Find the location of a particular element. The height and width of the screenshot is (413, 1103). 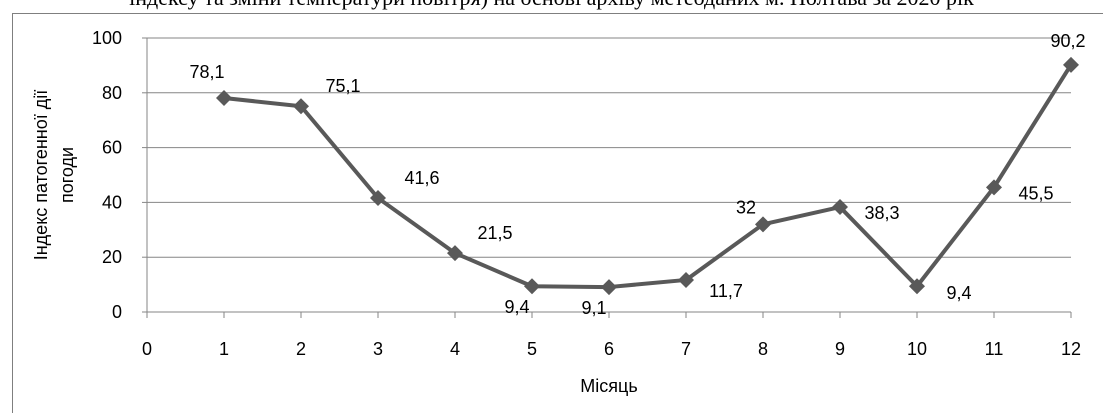

data-label: 45,5 is located at coordinates (1035, 193).